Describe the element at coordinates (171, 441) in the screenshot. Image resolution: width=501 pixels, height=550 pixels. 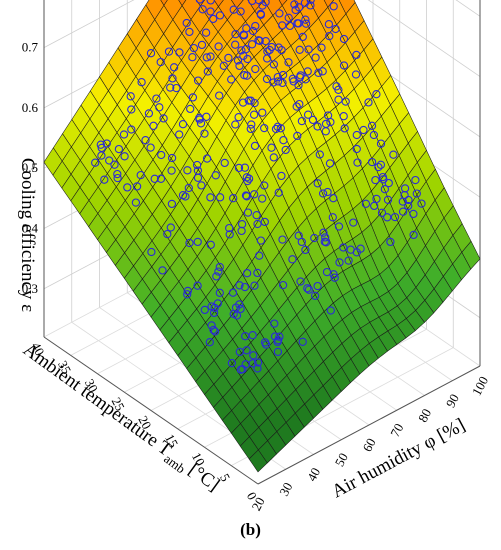
I see `y-tick-label-3: 15` at that location.